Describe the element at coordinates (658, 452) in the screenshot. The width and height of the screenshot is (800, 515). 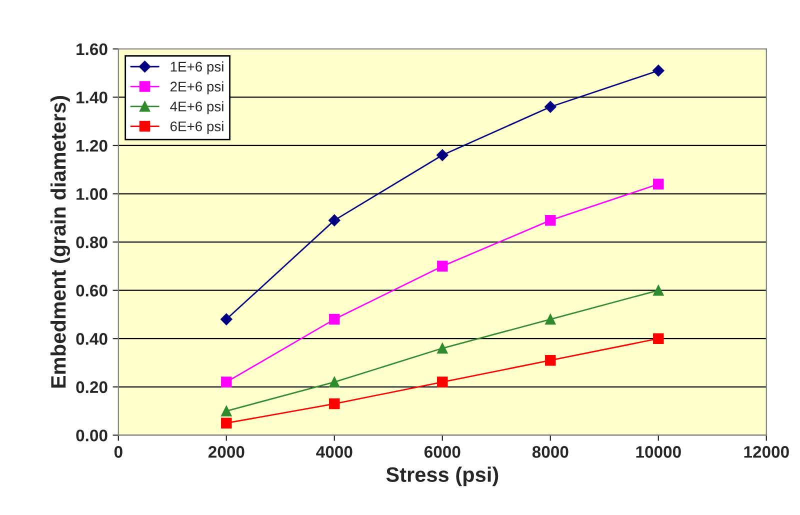
I see `x-tick-label: 10000` at that location.